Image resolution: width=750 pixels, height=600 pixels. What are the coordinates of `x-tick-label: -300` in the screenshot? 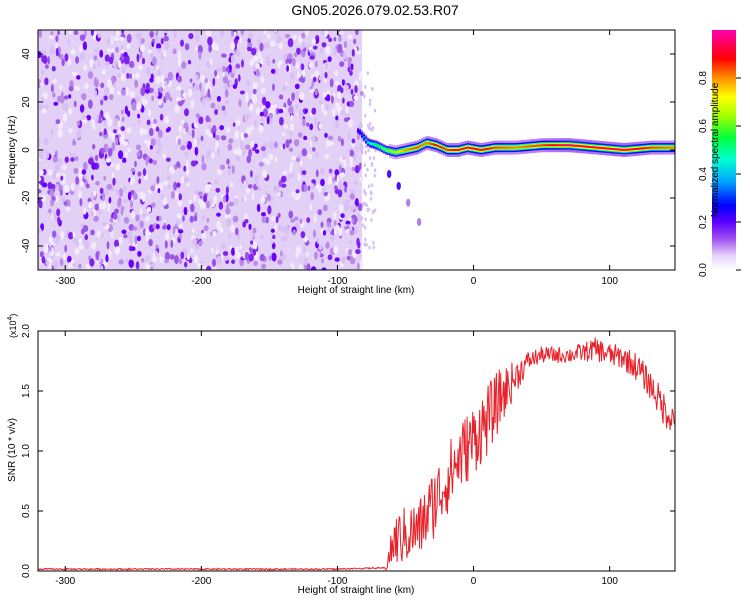 It's located at (65, 581).